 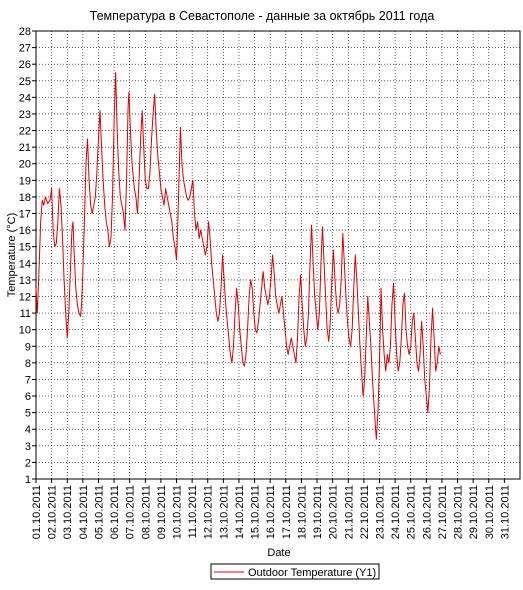 I want to click on y-tick-label: 2, so click(x=28, y=463).